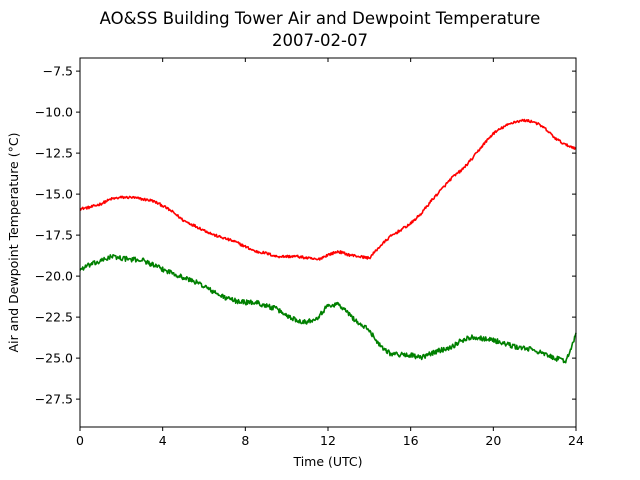  What do you see at coordinates (54, 112) in the screenshot?
I see `y-tick-label: −10.0` at bounding box center [54, 112].